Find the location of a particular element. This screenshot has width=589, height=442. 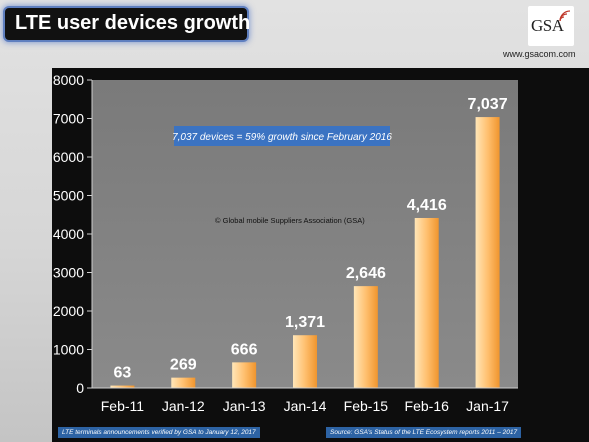

y-tick-label: 7000 is located at coordinates (68, 119).